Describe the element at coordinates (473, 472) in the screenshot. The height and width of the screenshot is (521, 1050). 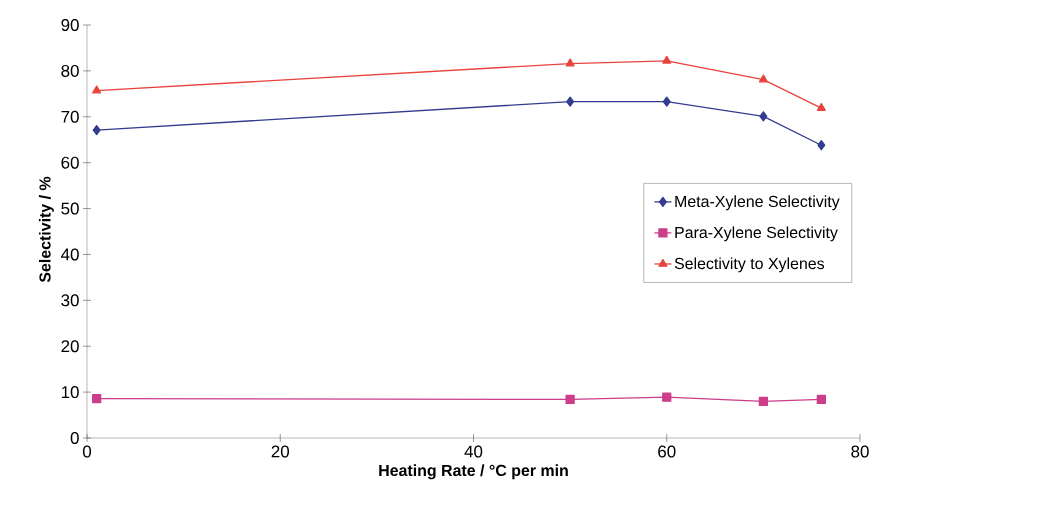
I see `x-axis-title: Heating Rate / °C per min` at that location.